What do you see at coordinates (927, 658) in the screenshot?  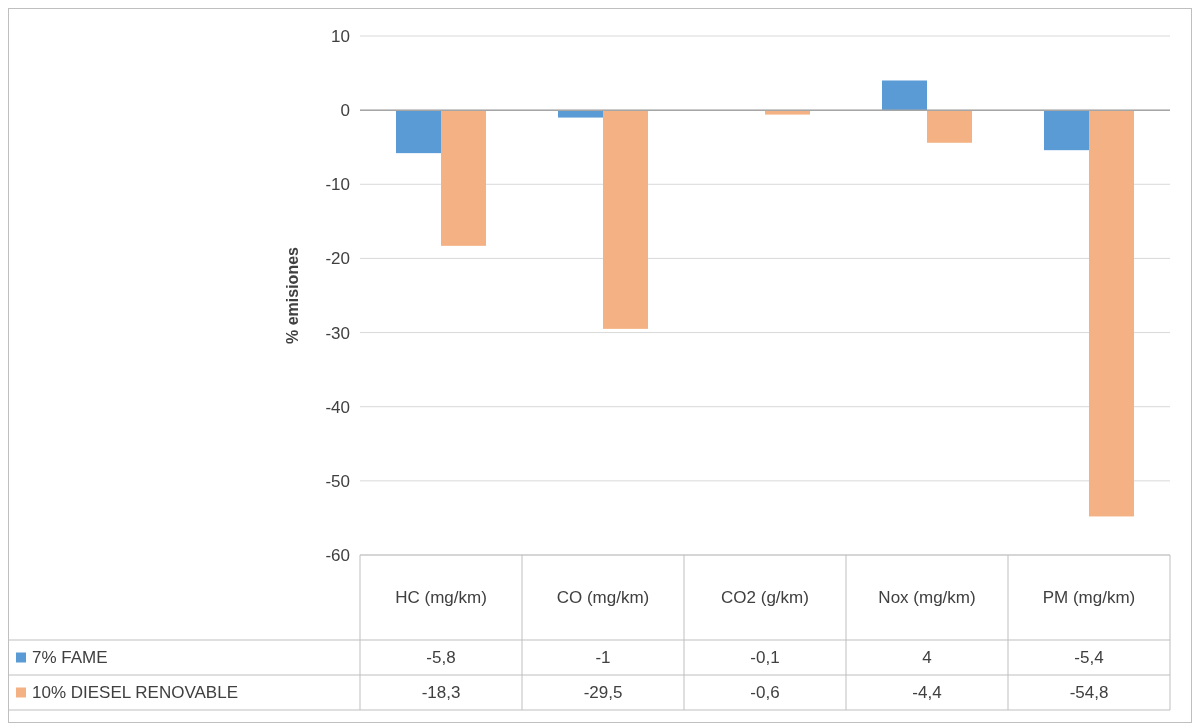 I see `data-label: 4` at bounding box center [927, 658].